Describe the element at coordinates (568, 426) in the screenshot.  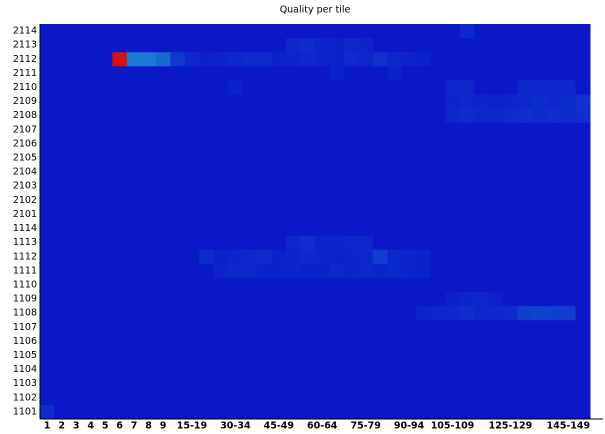
I see `x-tick-label: 145-149` at that location.